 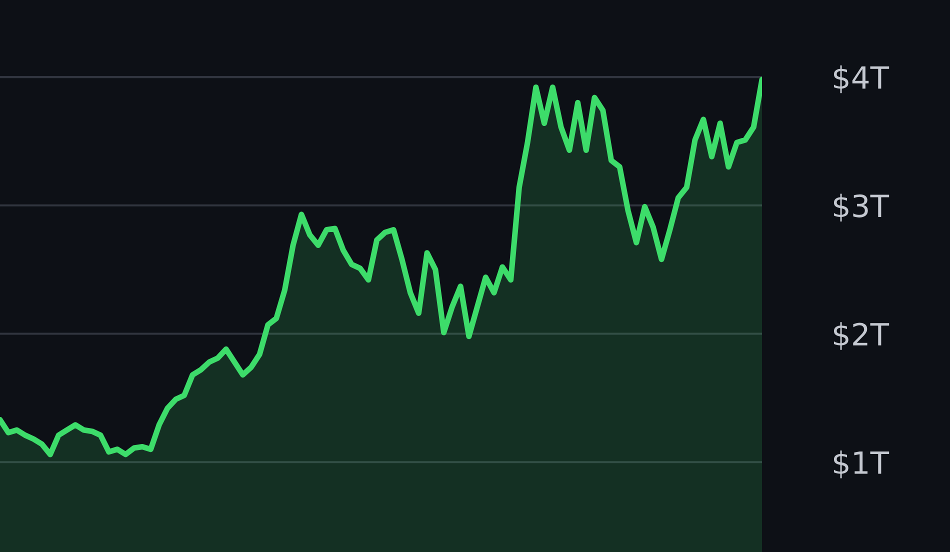 I want to click on y-tick-label: $2T, so click(x=862, y=336).